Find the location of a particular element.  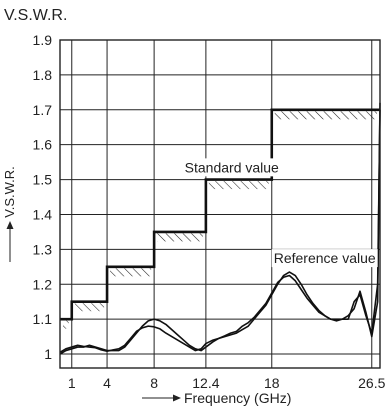

y-tick-label: 1.1 is located at coordinates (43, 319).